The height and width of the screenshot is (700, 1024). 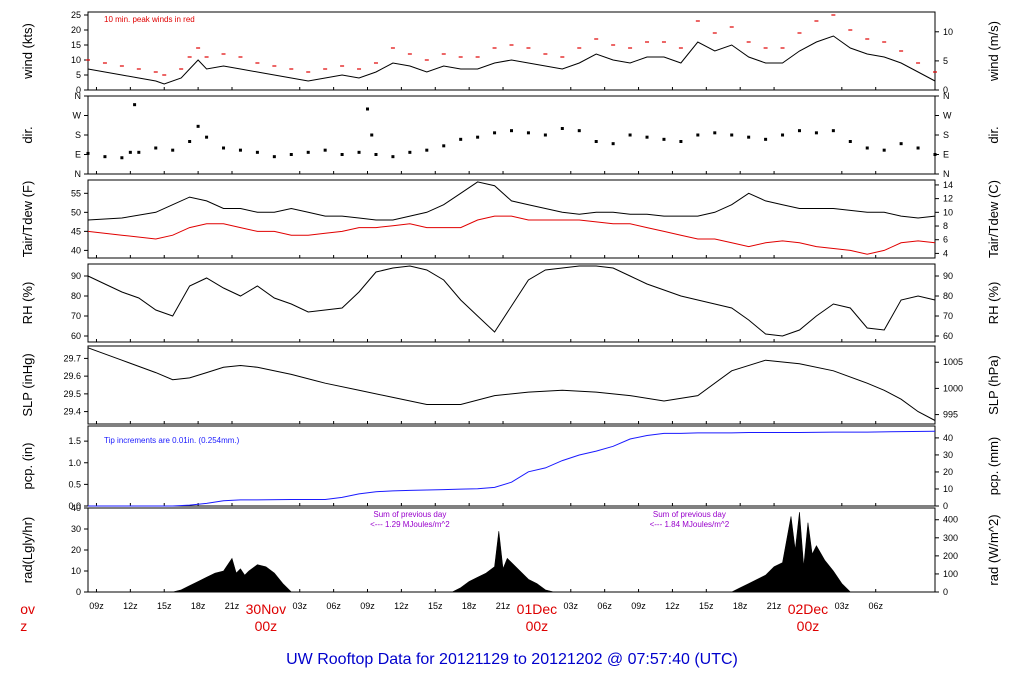 What do you see at coordinates (950, 574) in the screenshot?
I see `tick-label-right: 100` at bounding box center [950, 574].